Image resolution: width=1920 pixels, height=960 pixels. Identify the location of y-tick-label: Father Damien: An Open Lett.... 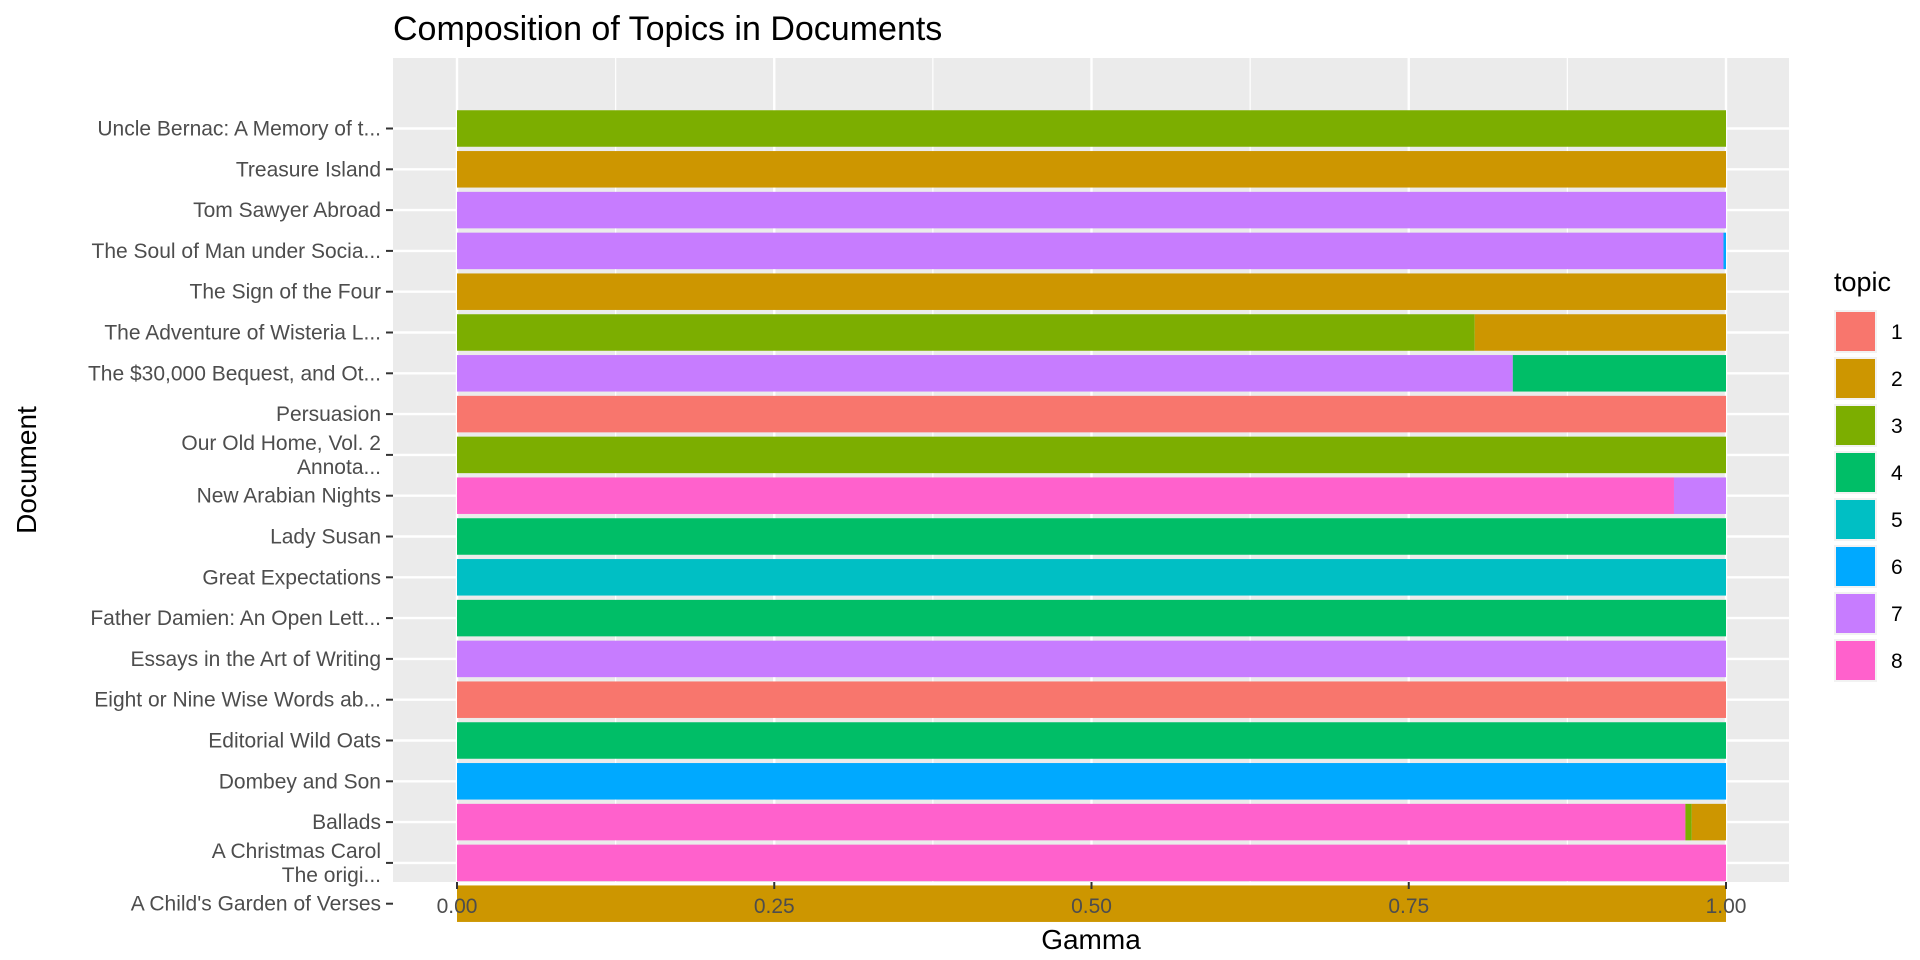
(235, 618).